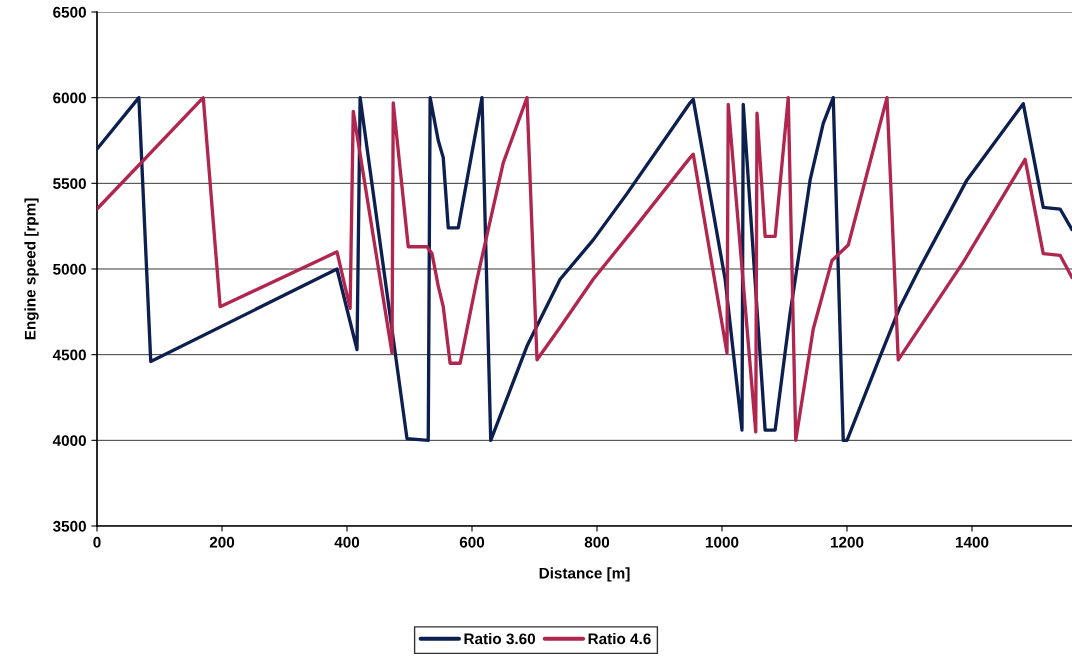  I want to click on x-tick-label: 0, so click(97, 542).